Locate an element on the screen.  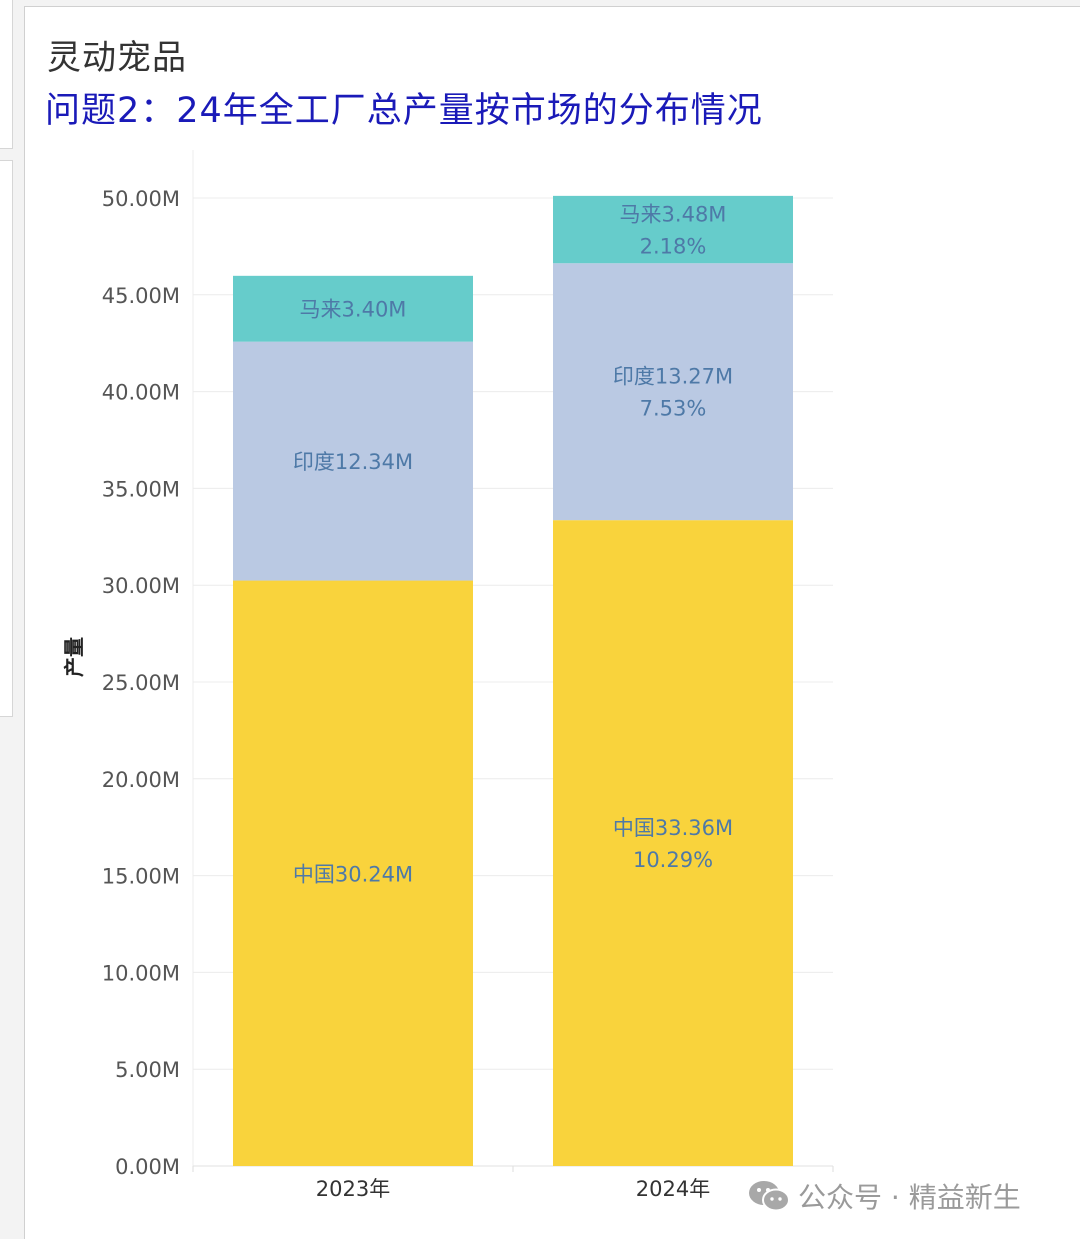
y-axis-label: 产量 is located at coordinates (74, 657).